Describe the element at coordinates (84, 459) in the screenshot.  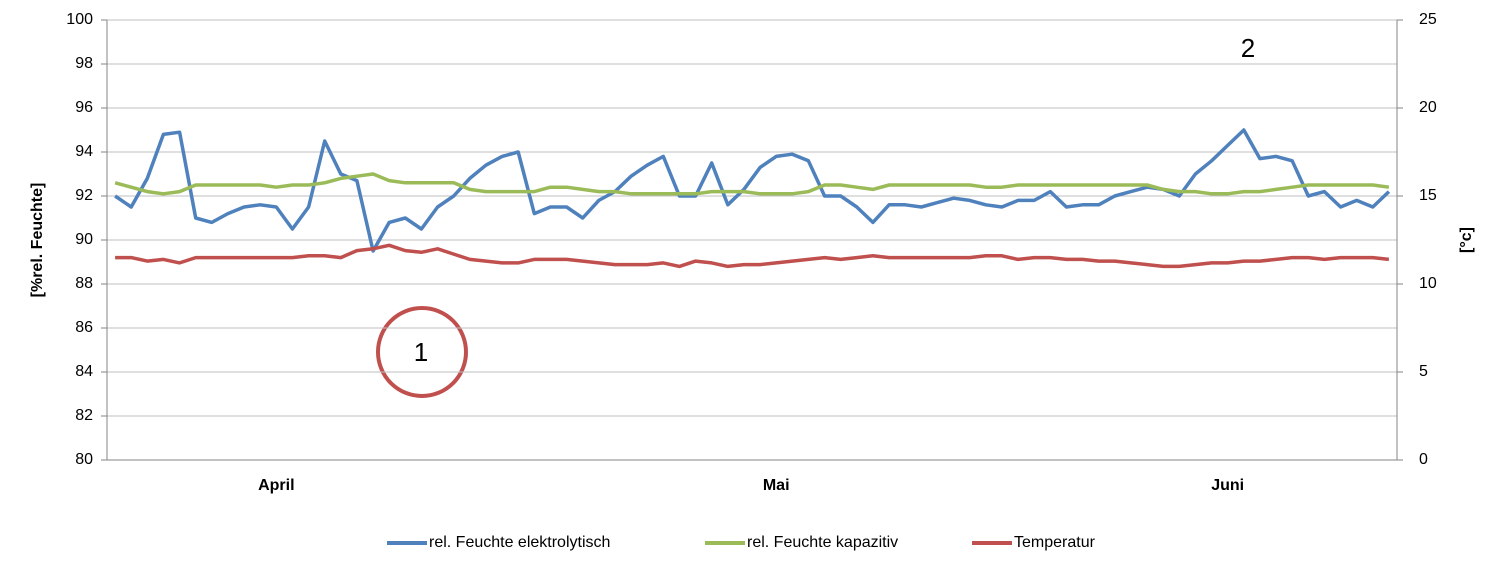
I see `y-tick-label: 80` at that location.